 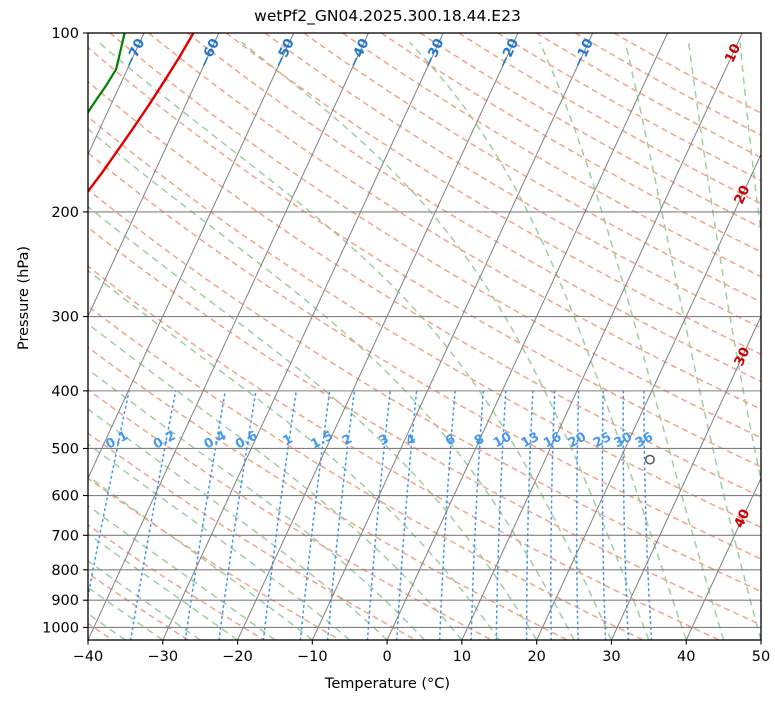 What do you see at coordinates (162, 657) in the screenshot?
I see `x-tick-label: −30` at bounding box center [162, 657].